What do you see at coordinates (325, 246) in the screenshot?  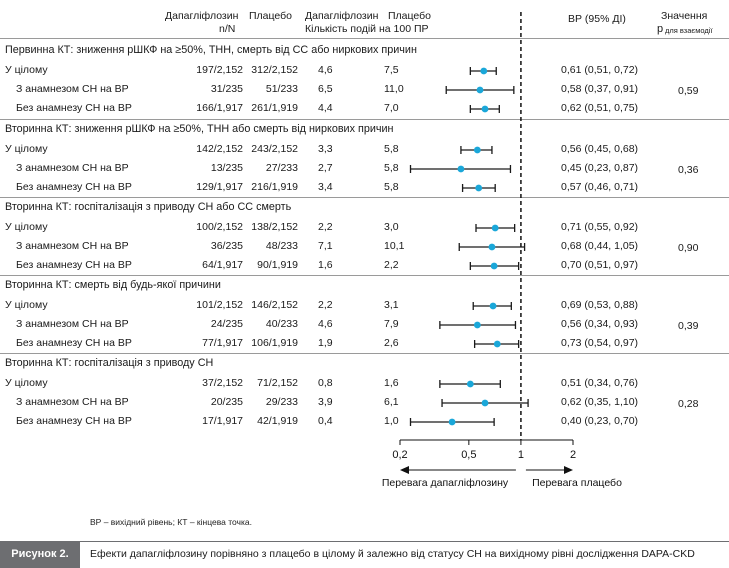 I see `rate-dapa: 7,1` at bounding box center [325, 246].